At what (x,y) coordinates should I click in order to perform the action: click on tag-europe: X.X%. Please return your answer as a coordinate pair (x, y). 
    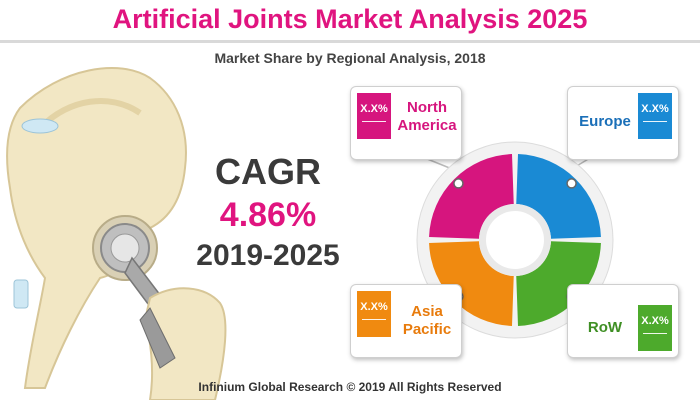
    Looking at the image, I should click on (655, 116).